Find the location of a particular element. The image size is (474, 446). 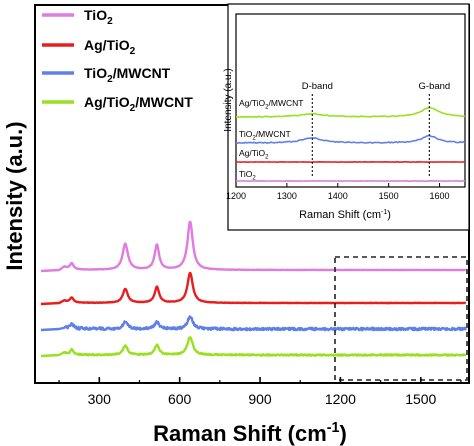

annotation-label: G-band is located at coordinates (435, 86).